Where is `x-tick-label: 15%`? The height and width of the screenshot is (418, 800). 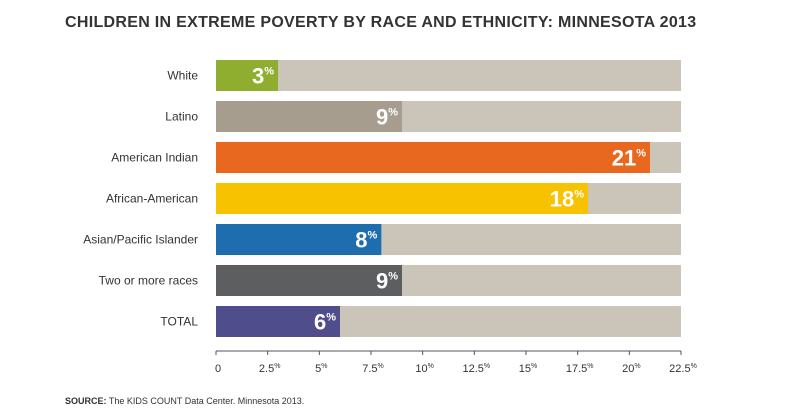 x-tick-label: 15% is located at coordinates (528, 369).